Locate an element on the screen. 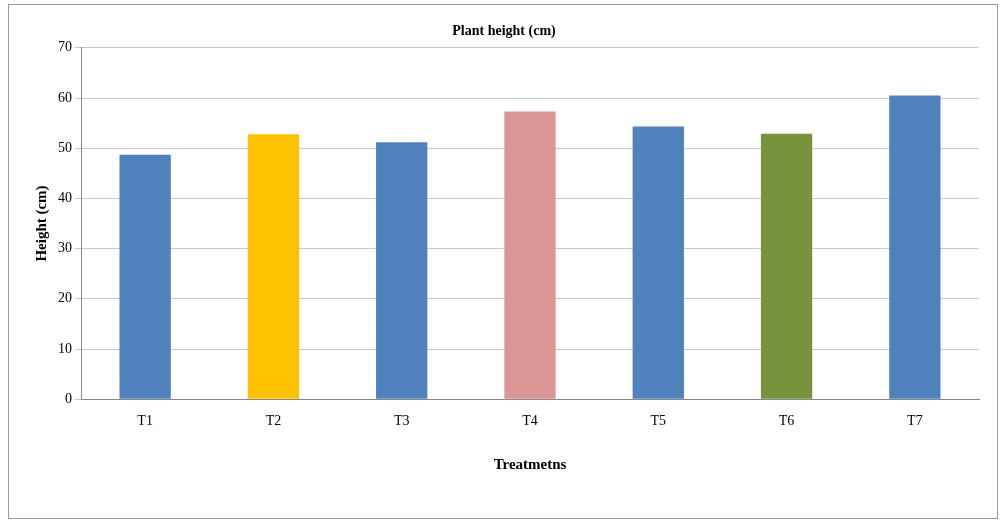  y-tick-label: 70 is located at coordinates (65, 47).